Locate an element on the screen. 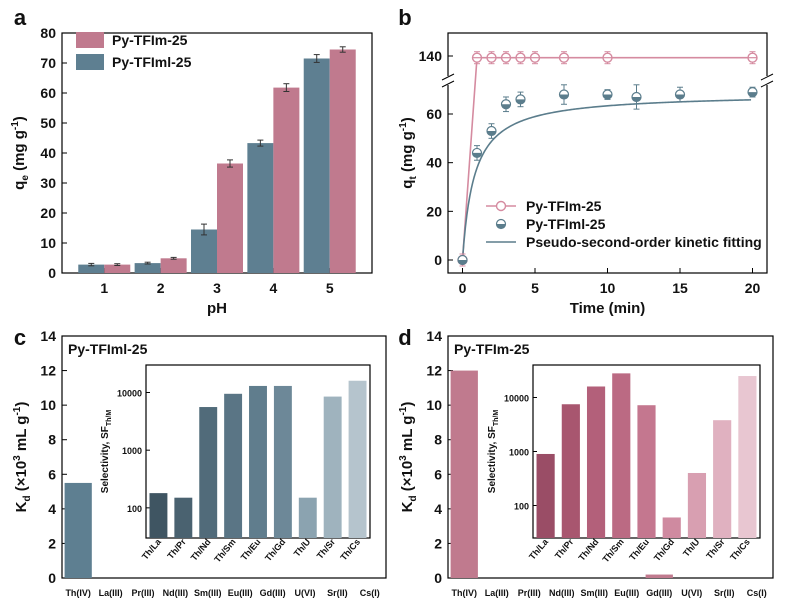  panel-c-inset-ytick-label: 10000 is located at coordinates (129, 394).